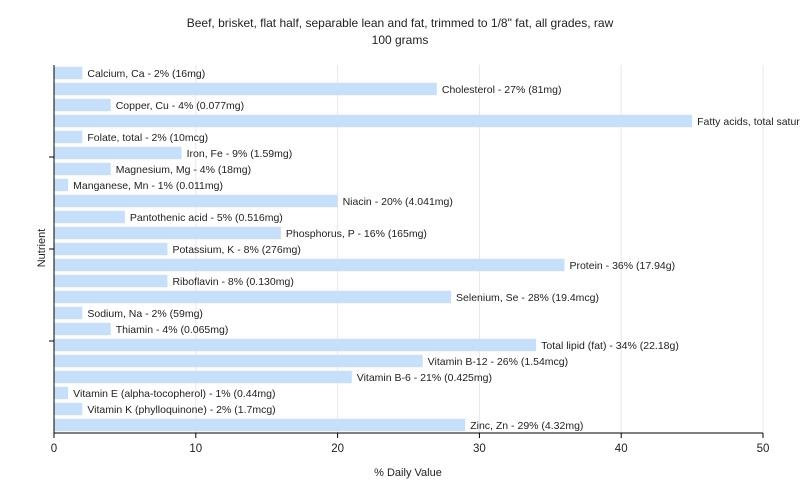 This screenshot has height=500, width=800. I want to click on bar-label: Riboflavin - 8% (0.130mg), so click(232, 282).